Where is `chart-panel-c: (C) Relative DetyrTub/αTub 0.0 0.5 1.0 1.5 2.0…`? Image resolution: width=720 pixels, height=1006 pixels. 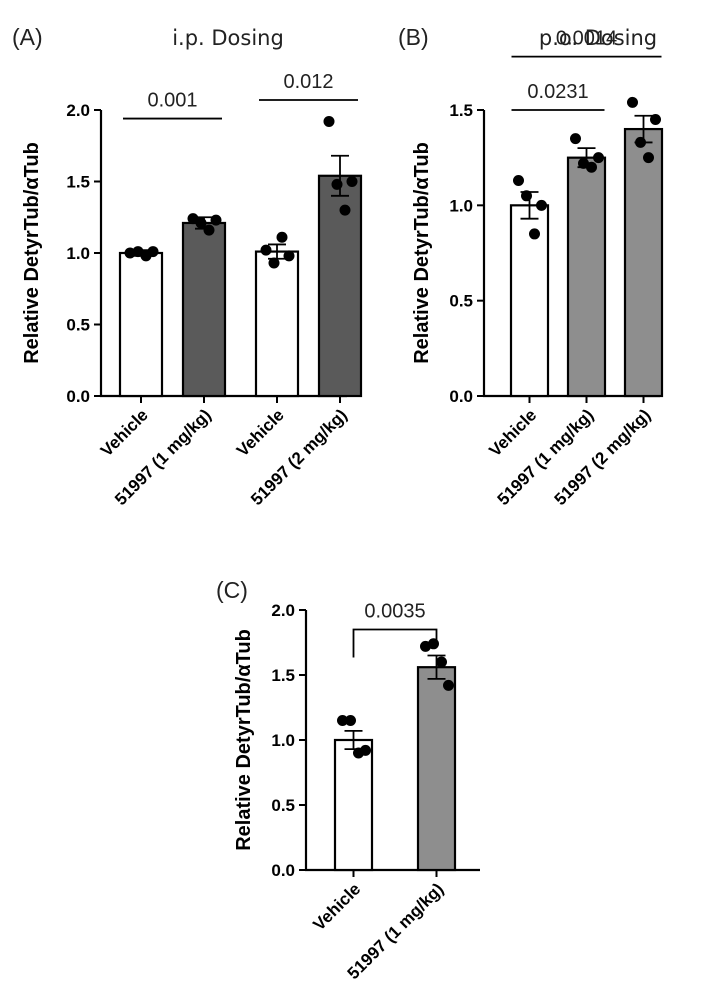 chart-panel-c: (C) Relative DetyrTub/αTub 0.0 0.5 1.0 1.5 2.0… is located at coordinates (348, 780).